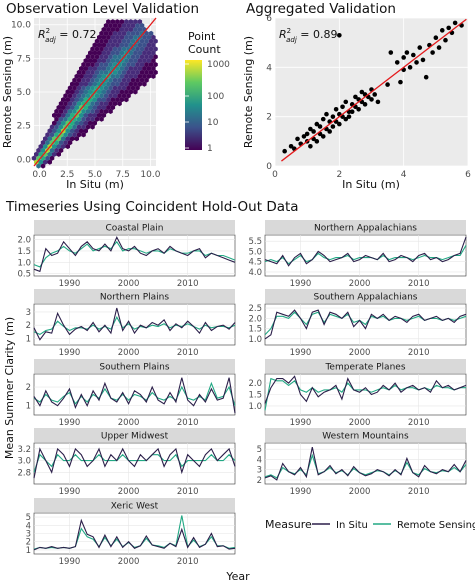 The width and height of the screenshot is (475, 584). I want to click on x-tick-label: 2000, so click(360, 423).